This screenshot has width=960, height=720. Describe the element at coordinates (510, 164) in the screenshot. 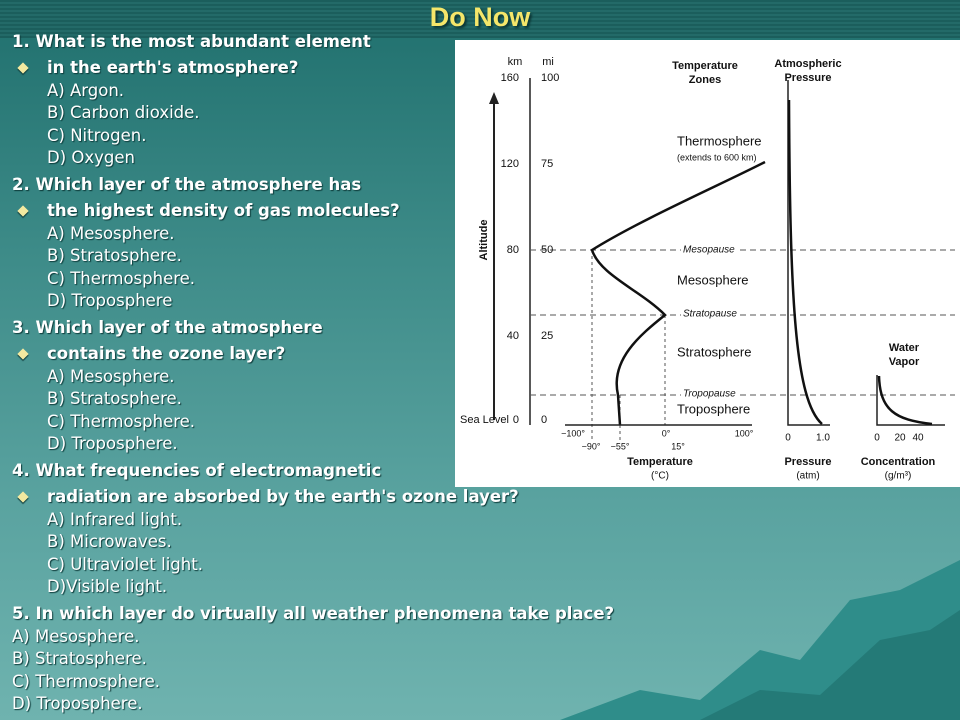

I see `km-tick: 120` at that location.